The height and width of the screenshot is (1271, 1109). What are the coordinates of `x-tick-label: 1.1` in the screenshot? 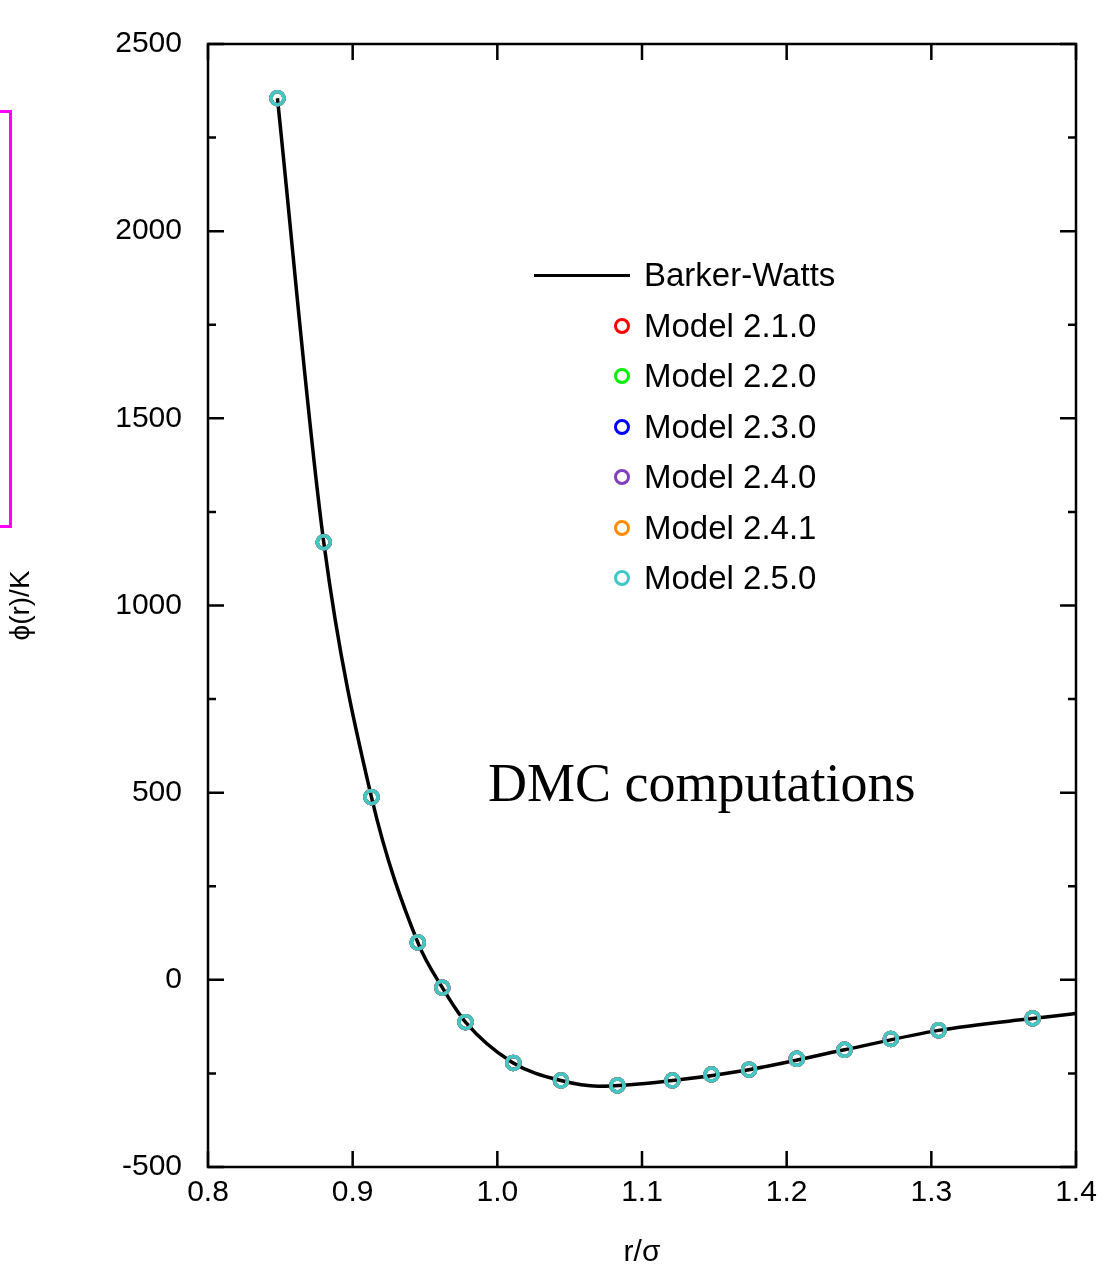 It's located at (642, 1191).